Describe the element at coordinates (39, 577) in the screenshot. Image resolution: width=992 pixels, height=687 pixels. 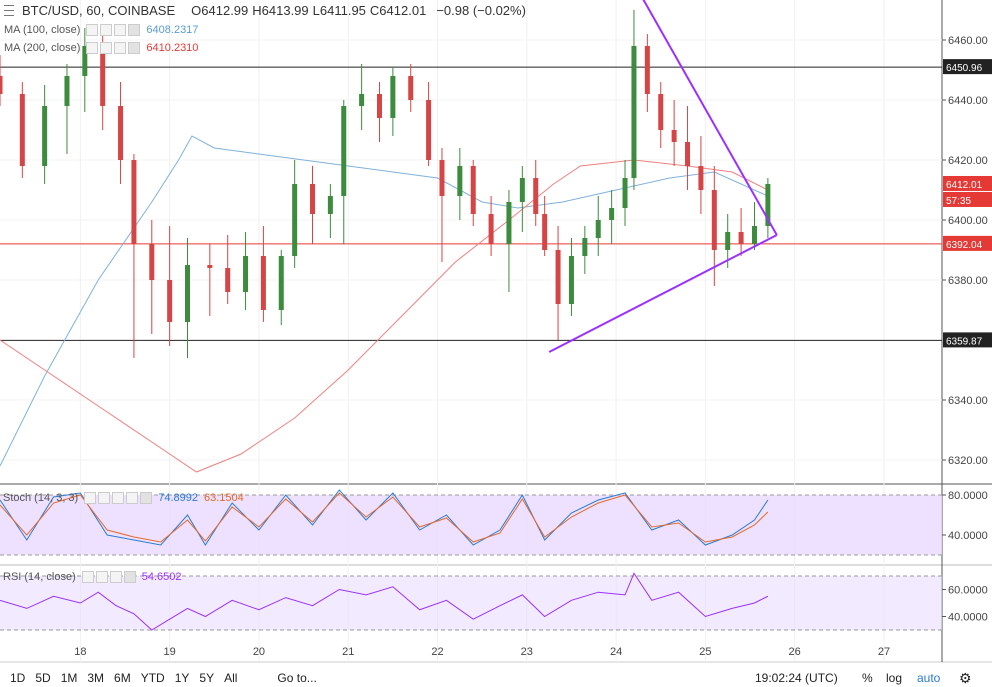
I see `rsi-label: RSI (14, close)` at that location.